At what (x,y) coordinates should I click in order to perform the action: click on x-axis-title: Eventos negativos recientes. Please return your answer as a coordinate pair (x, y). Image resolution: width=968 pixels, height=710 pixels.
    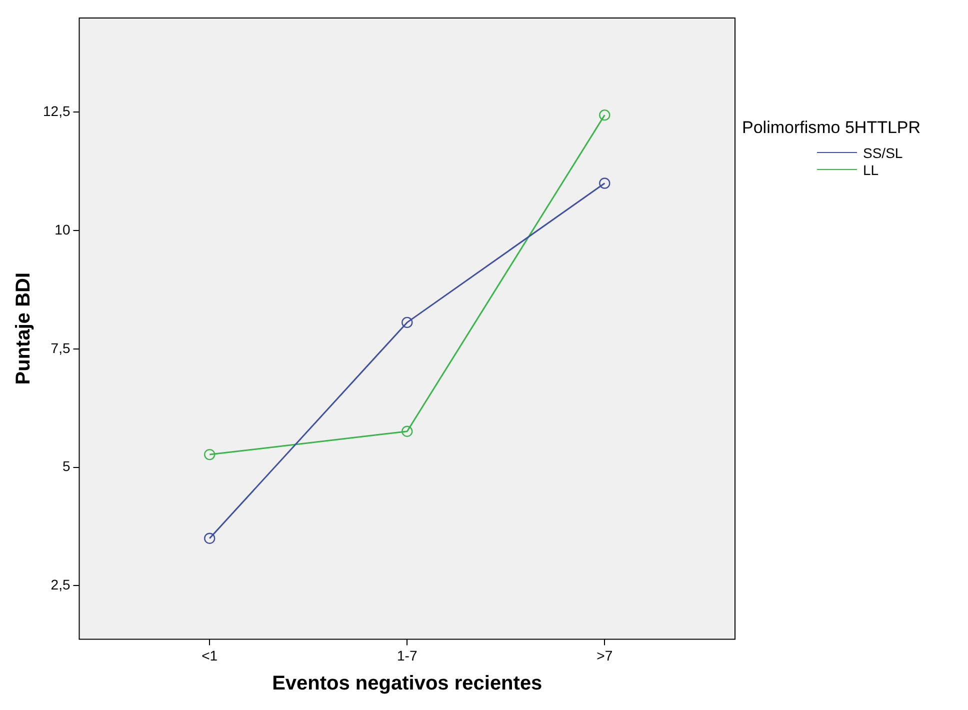
    Looking at the image, I should click on (407, 683).